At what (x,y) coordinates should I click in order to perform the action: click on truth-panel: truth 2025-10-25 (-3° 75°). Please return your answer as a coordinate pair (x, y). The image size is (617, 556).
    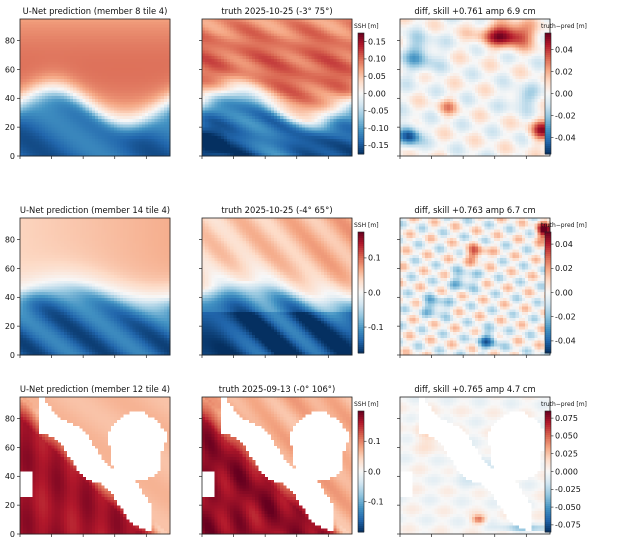
    Looking at the image, I should click on (276, 82).